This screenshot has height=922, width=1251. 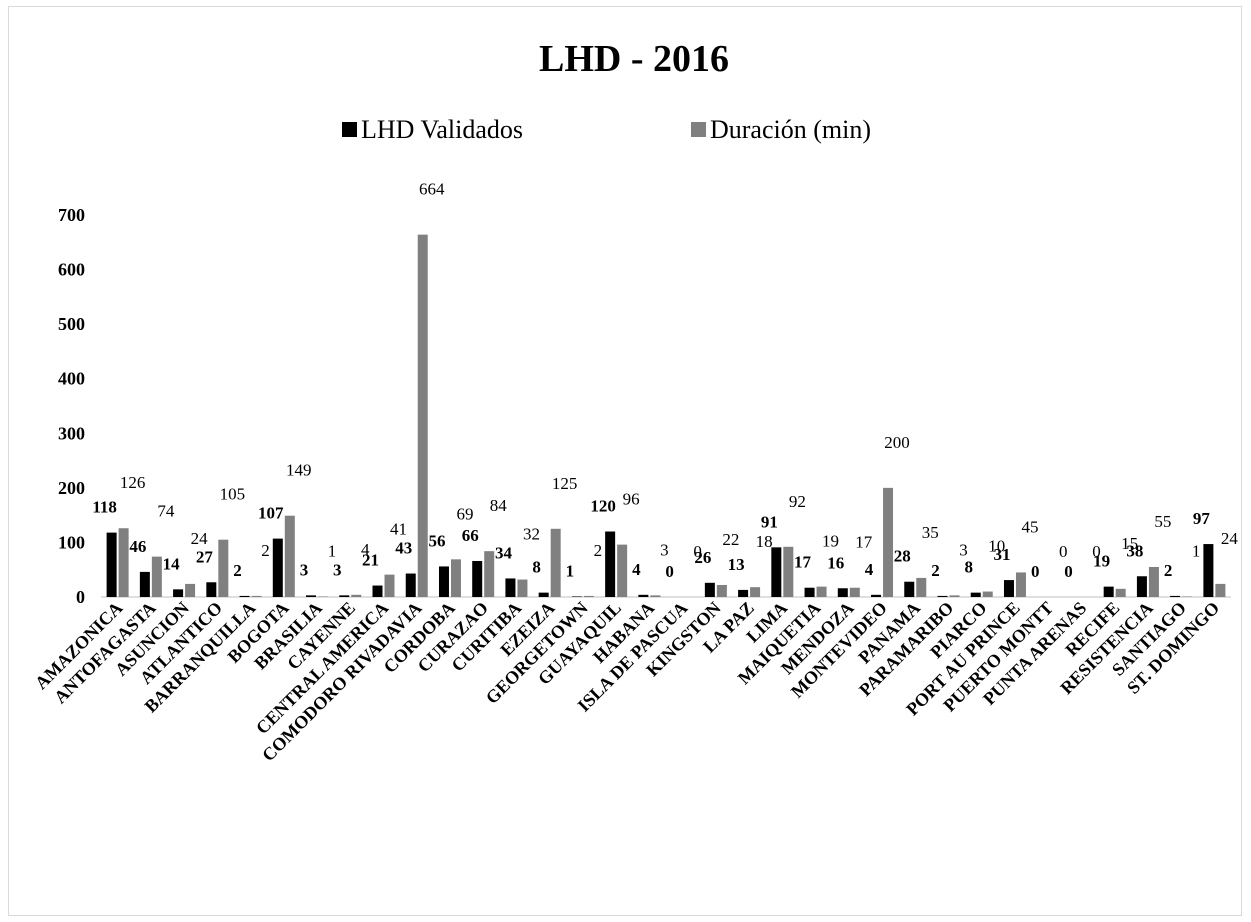 What do you see at coordinates (543, 594) in the screenshot?
I see `bar-lhd-validados-ezeiza` at bounding box center [543, 594].